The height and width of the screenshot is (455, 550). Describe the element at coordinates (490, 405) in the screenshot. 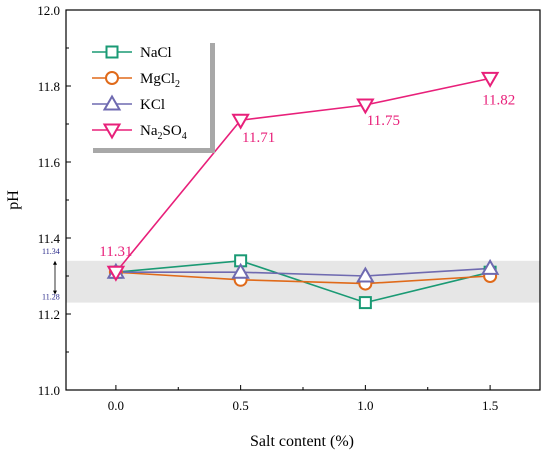

I see `x-tick-label: 1.5` at that location.